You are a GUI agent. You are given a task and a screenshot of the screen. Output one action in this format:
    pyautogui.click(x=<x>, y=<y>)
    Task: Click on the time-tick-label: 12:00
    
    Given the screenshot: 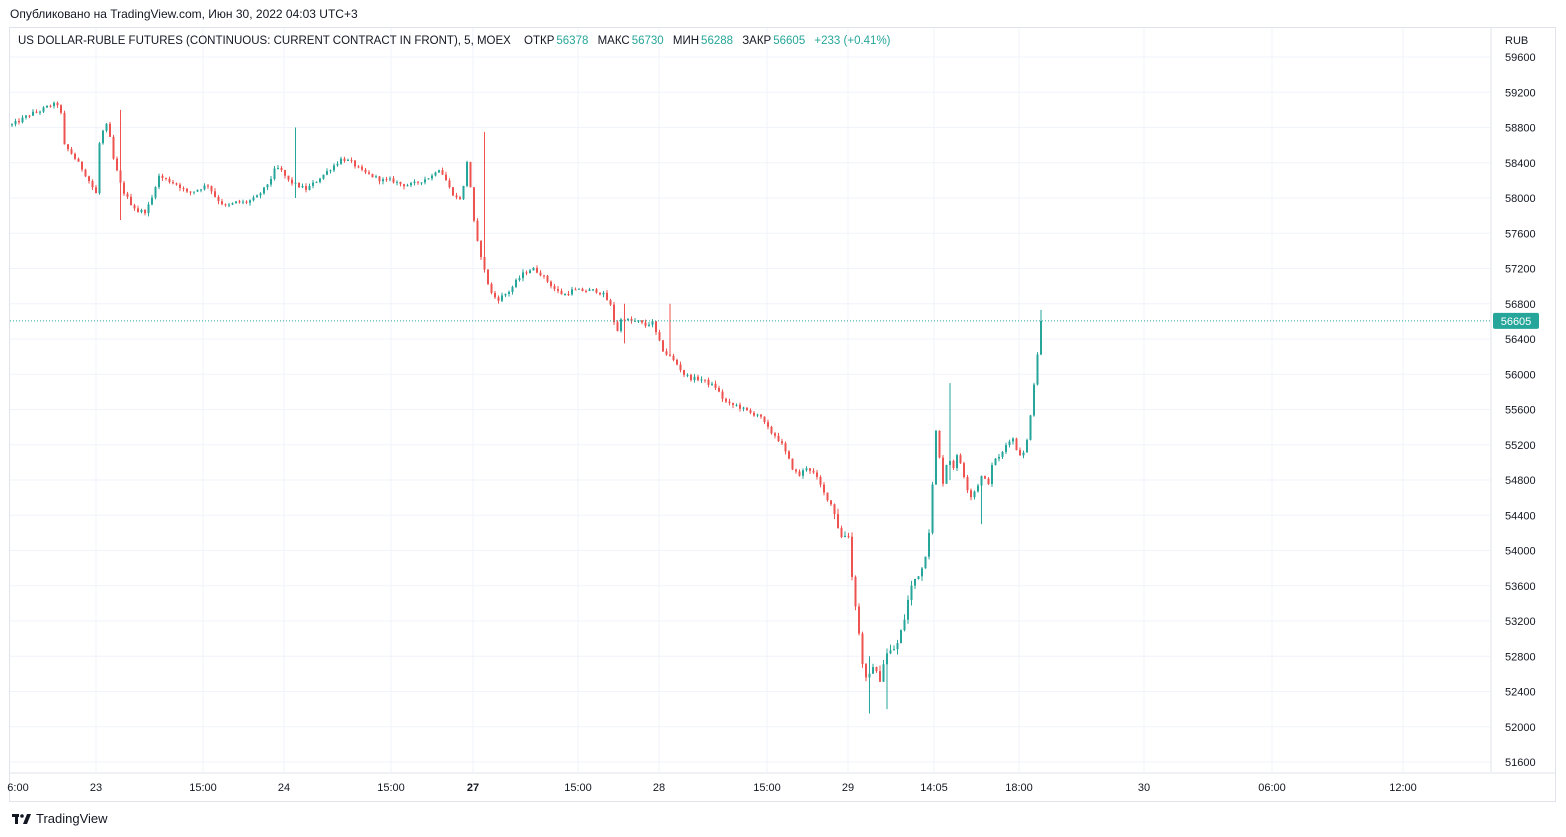 What is the action you would take?
    pyautogui.click(x=1403, y=788)
    